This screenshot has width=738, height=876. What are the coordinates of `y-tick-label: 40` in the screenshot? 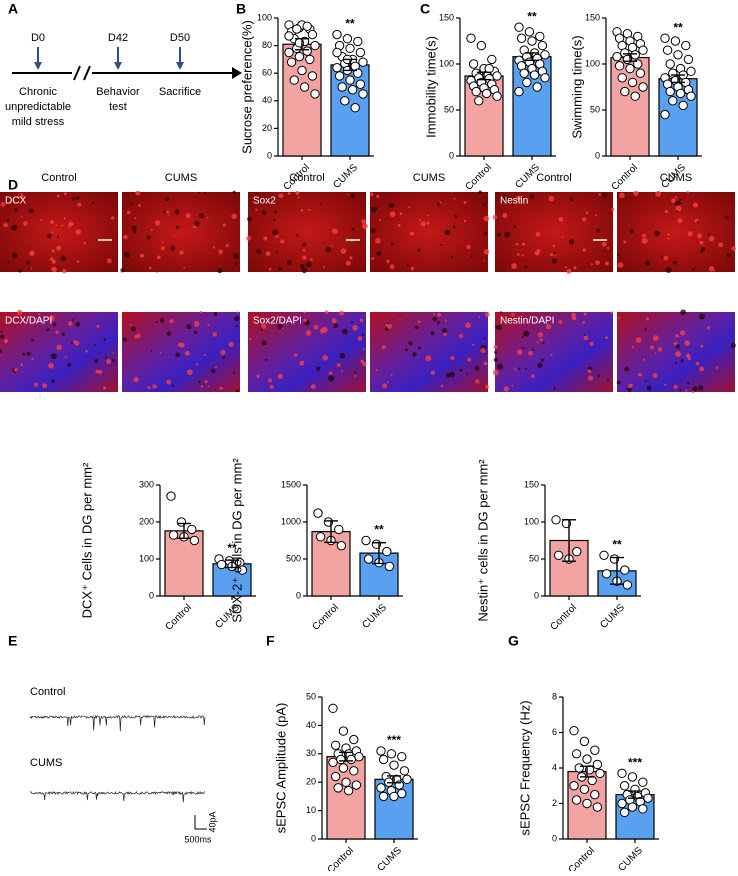 It's located at (267, 100).